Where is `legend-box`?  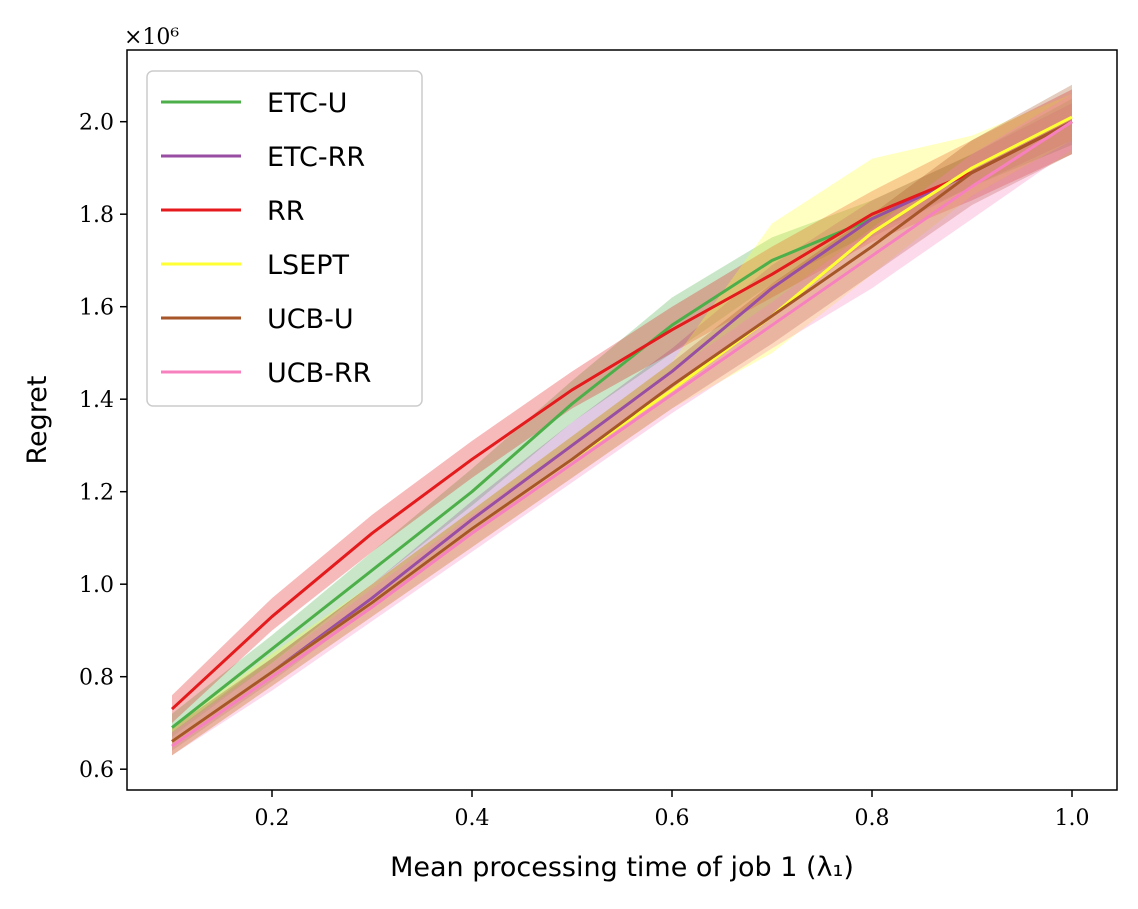
legend-box is located at coordinates (284, 238).